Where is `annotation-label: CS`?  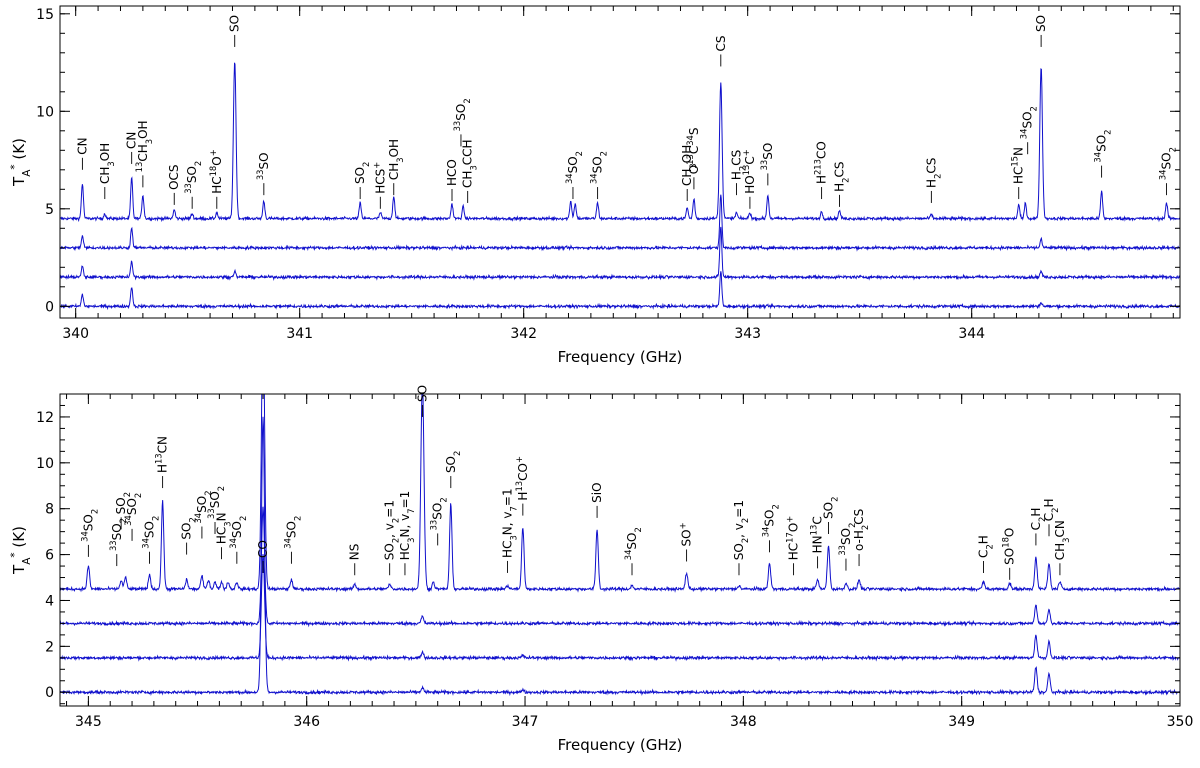 annotation-label: CS is located at coordinates (721, 43).